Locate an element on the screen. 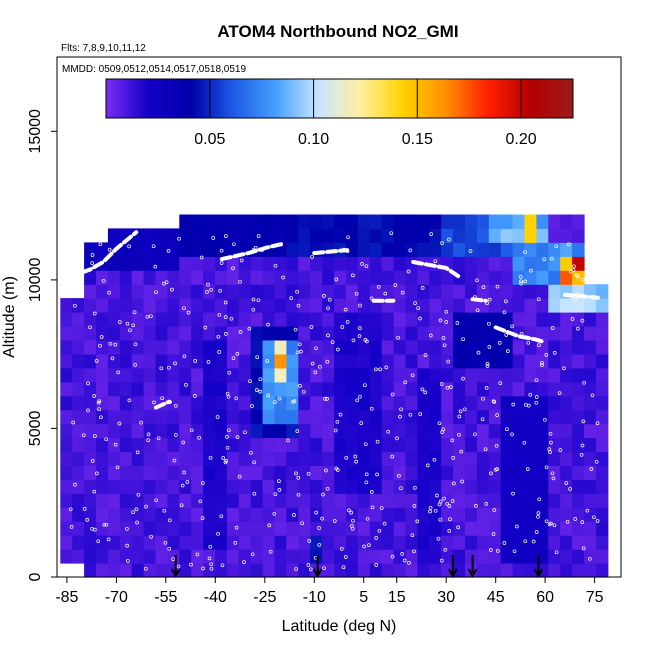 The width and height of the screenshot is (650, 650). profile-arrow-head is located at coordinates (472, 573).